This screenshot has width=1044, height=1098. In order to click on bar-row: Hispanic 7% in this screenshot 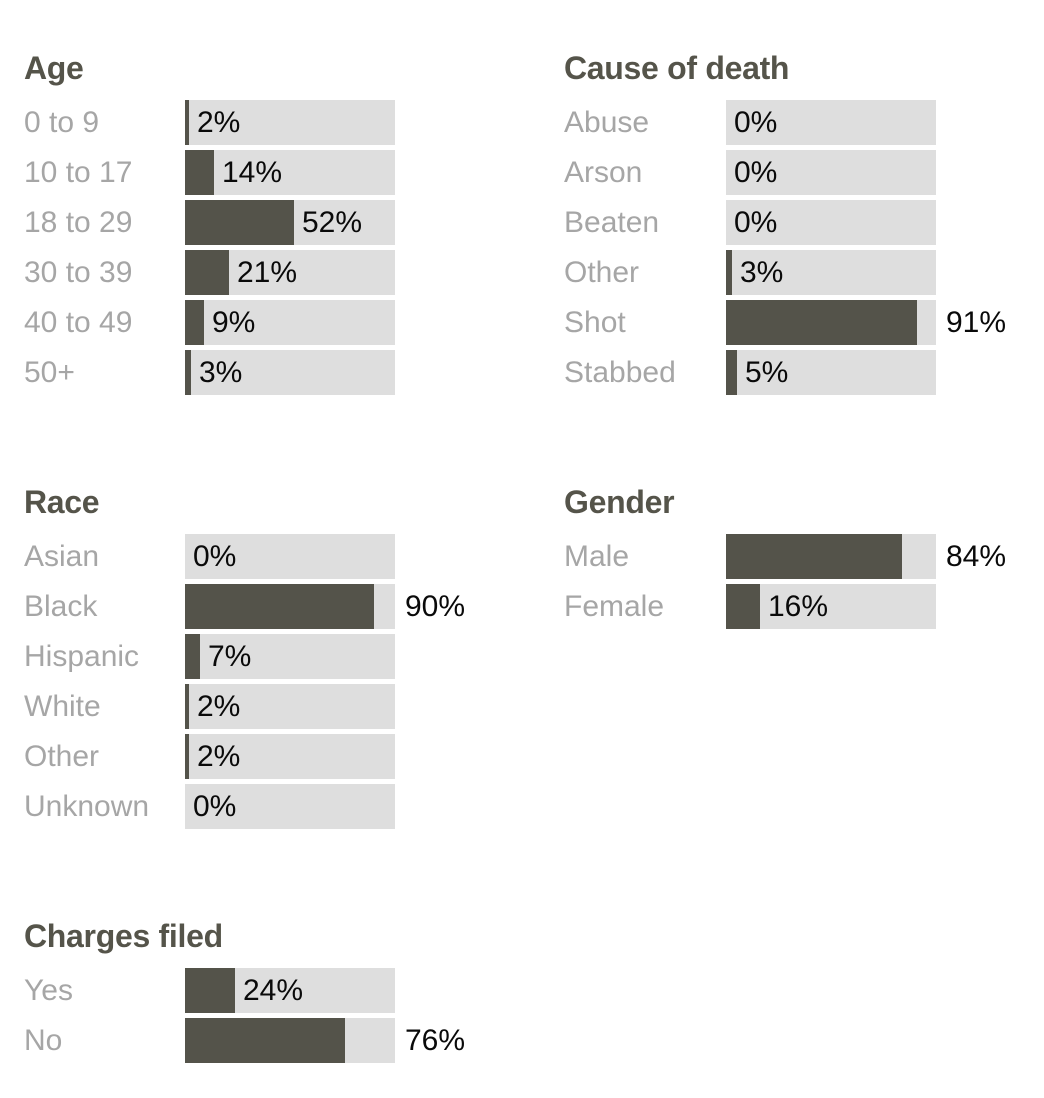, I will do `click(209, 656)`.